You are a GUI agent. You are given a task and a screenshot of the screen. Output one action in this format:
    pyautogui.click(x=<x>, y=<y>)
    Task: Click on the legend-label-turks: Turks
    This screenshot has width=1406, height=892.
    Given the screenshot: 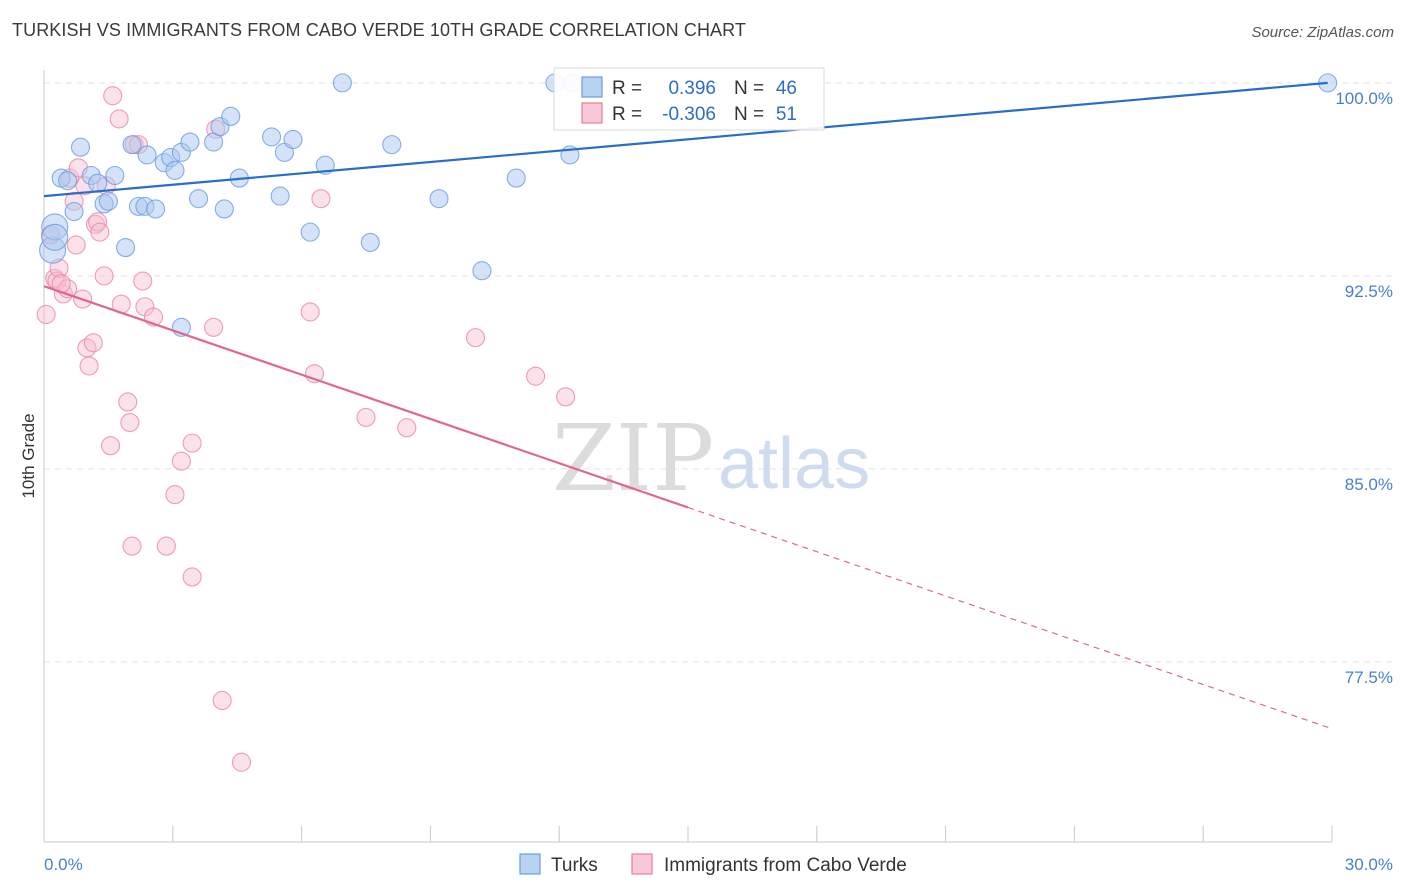 What is the action you would take?
    pyautogui.click(x=574, y=865)
    